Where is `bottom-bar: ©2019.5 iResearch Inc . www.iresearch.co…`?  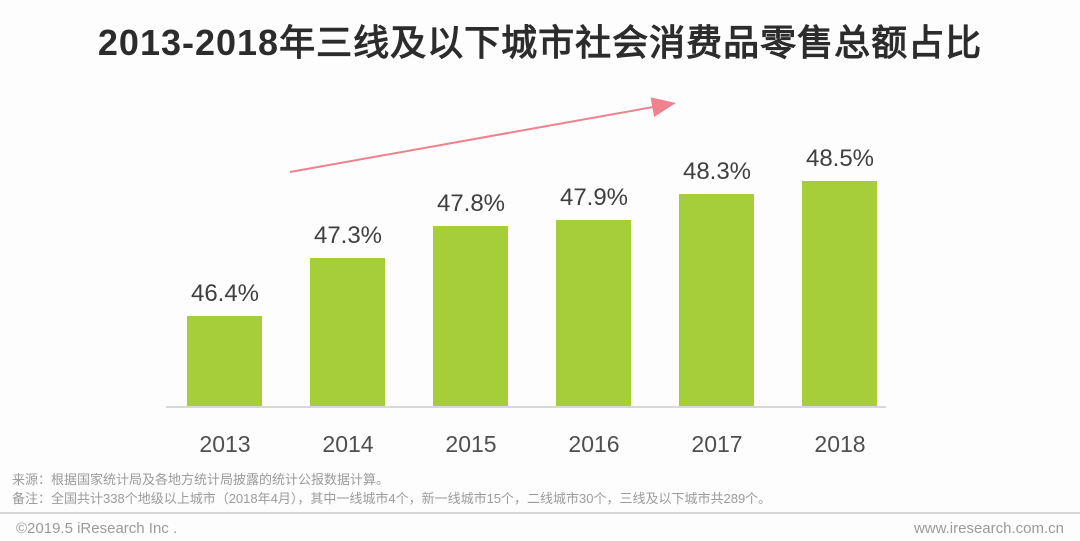 bottom-bar: ©2019.5 iResearch Inc . www.iresearch.co… is located at coordinates (540, 527).